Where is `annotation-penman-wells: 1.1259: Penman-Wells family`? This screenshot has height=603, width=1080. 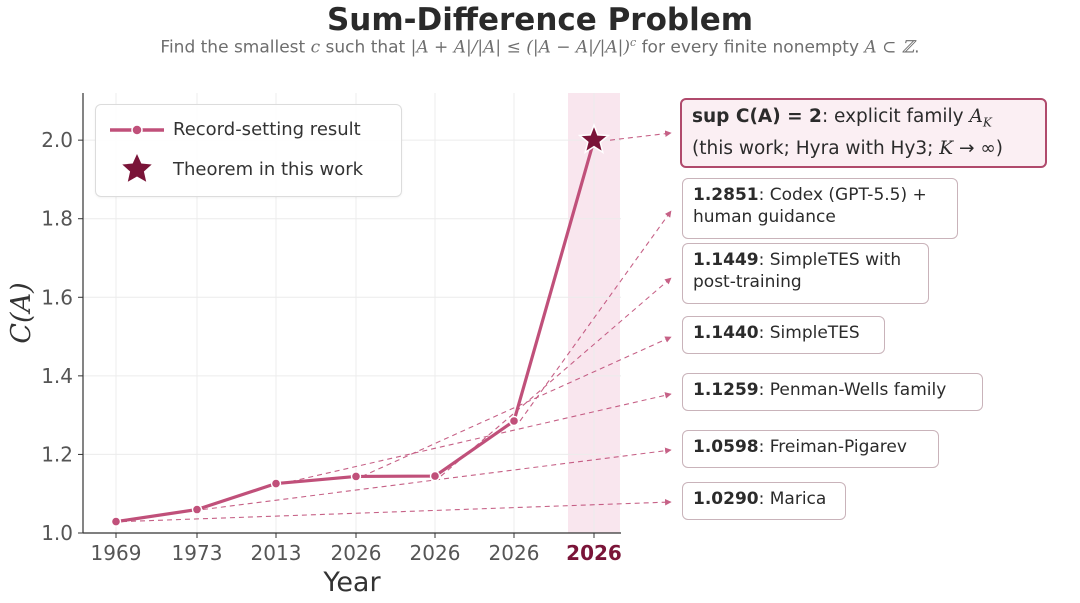 annotation-penman-wells: 1.1259: Penman-Wells family is located at coordinates (832, 392).